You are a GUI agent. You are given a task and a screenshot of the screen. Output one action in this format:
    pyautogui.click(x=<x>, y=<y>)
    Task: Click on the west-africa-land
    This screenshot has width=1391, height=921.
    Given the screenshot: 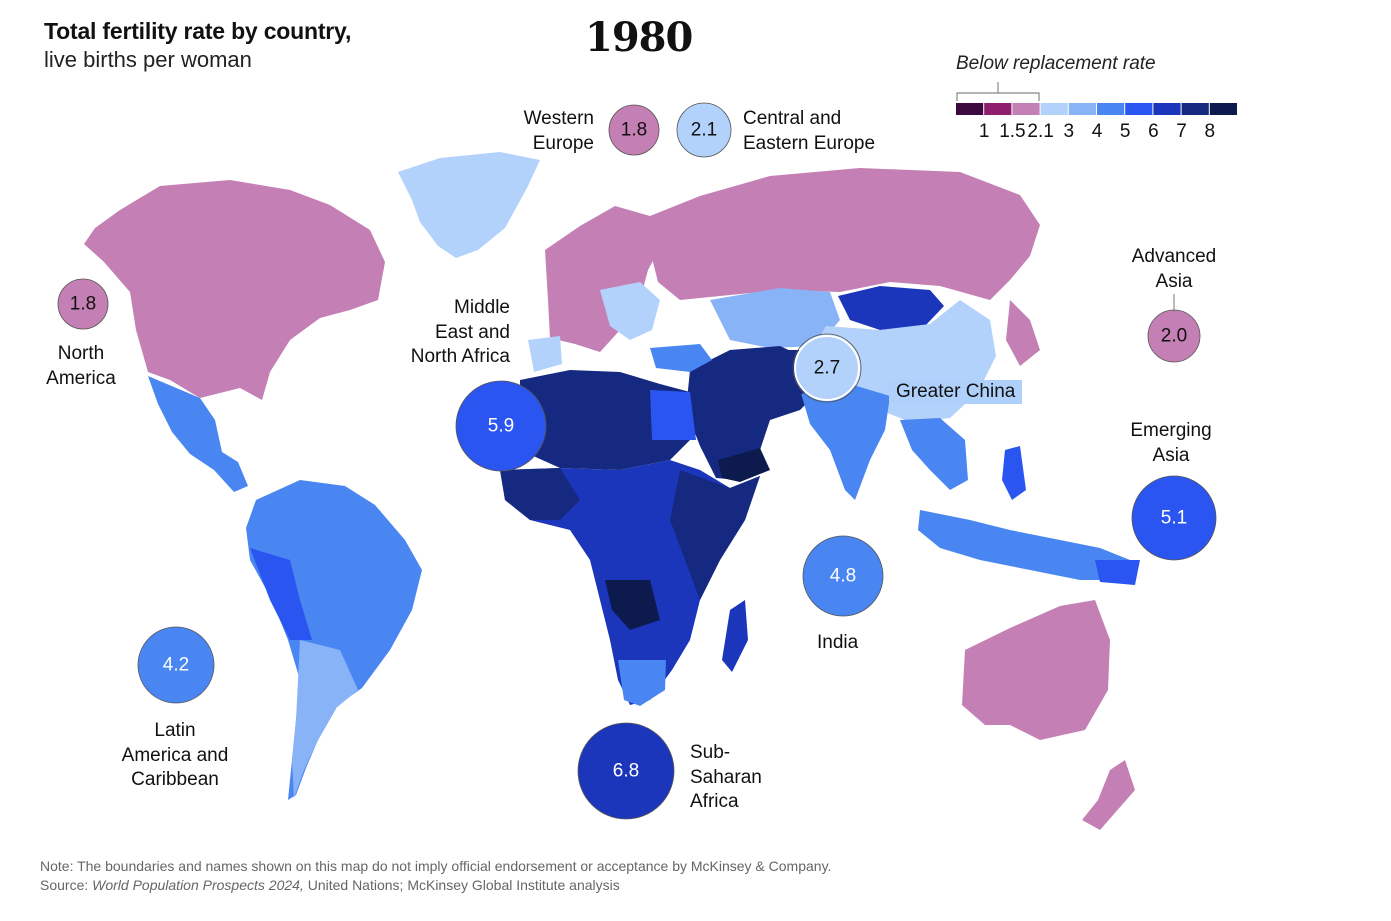 What is the action you would take?
    pyautogui.click(x=540, y=494)
    